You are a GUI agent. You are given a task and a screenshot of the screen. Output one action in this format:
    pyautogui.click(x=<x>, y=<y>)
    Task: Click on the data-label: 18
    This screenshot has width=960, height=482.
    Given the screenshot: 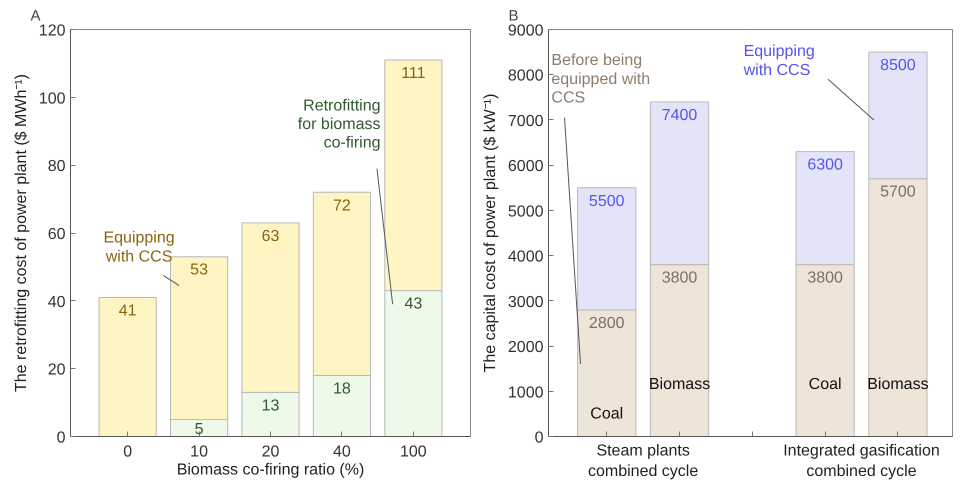 What is the action you would take?
    pyautogui.click(x=342, y=389)
    